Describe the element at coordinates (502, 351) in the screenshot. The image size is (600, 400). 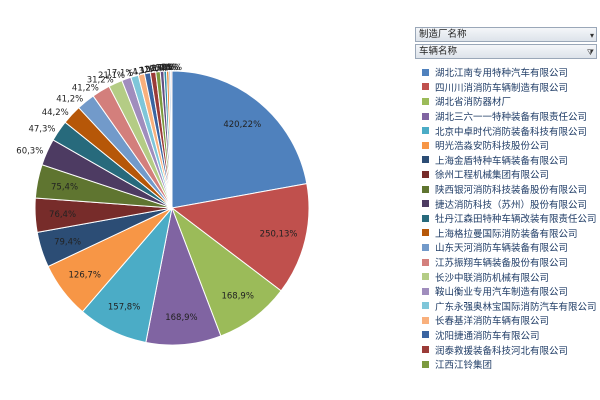
I see `legend-label: 润泰救援装备科技河北有限公司` at that location.